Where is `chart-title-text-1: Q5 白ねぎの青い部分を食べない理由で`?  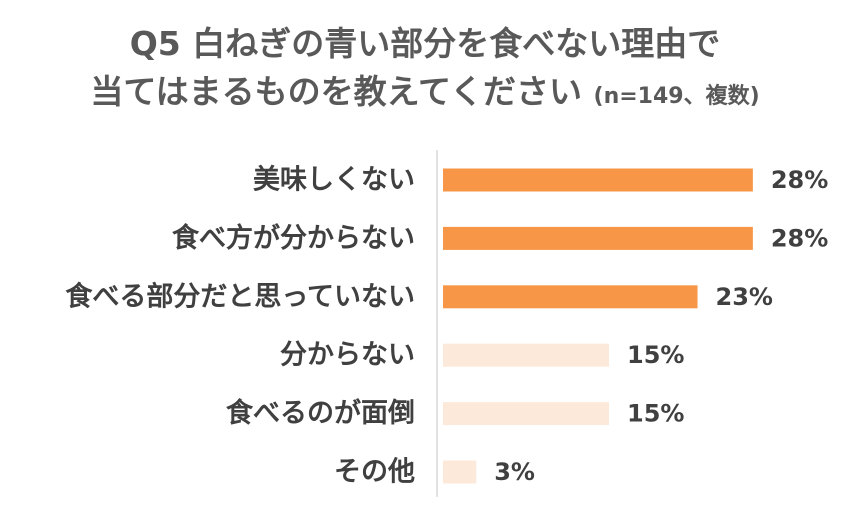
chart-title-text-1: Q5 白ねぎの青い部分を食べない理由で is located at coordinates (425, 43).